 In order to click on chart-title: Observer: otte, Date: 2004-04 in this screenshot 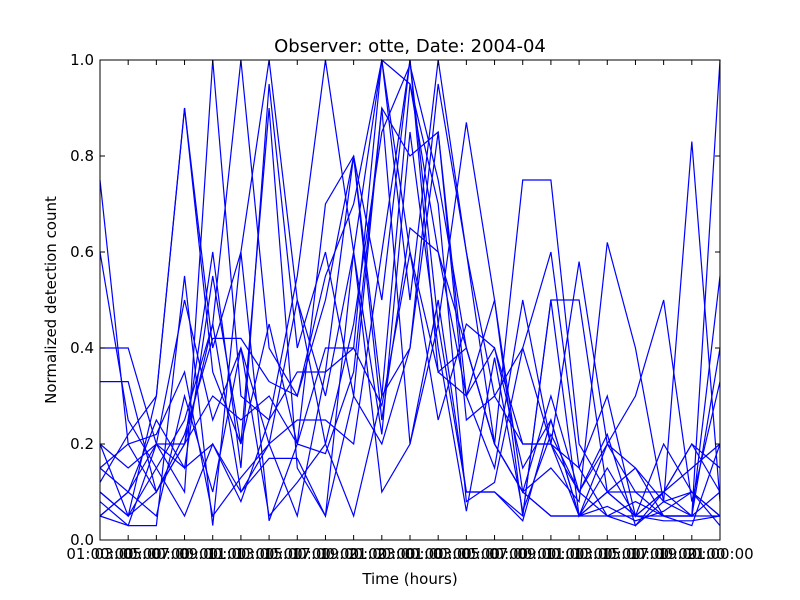, I will do `click(410, 46)`.